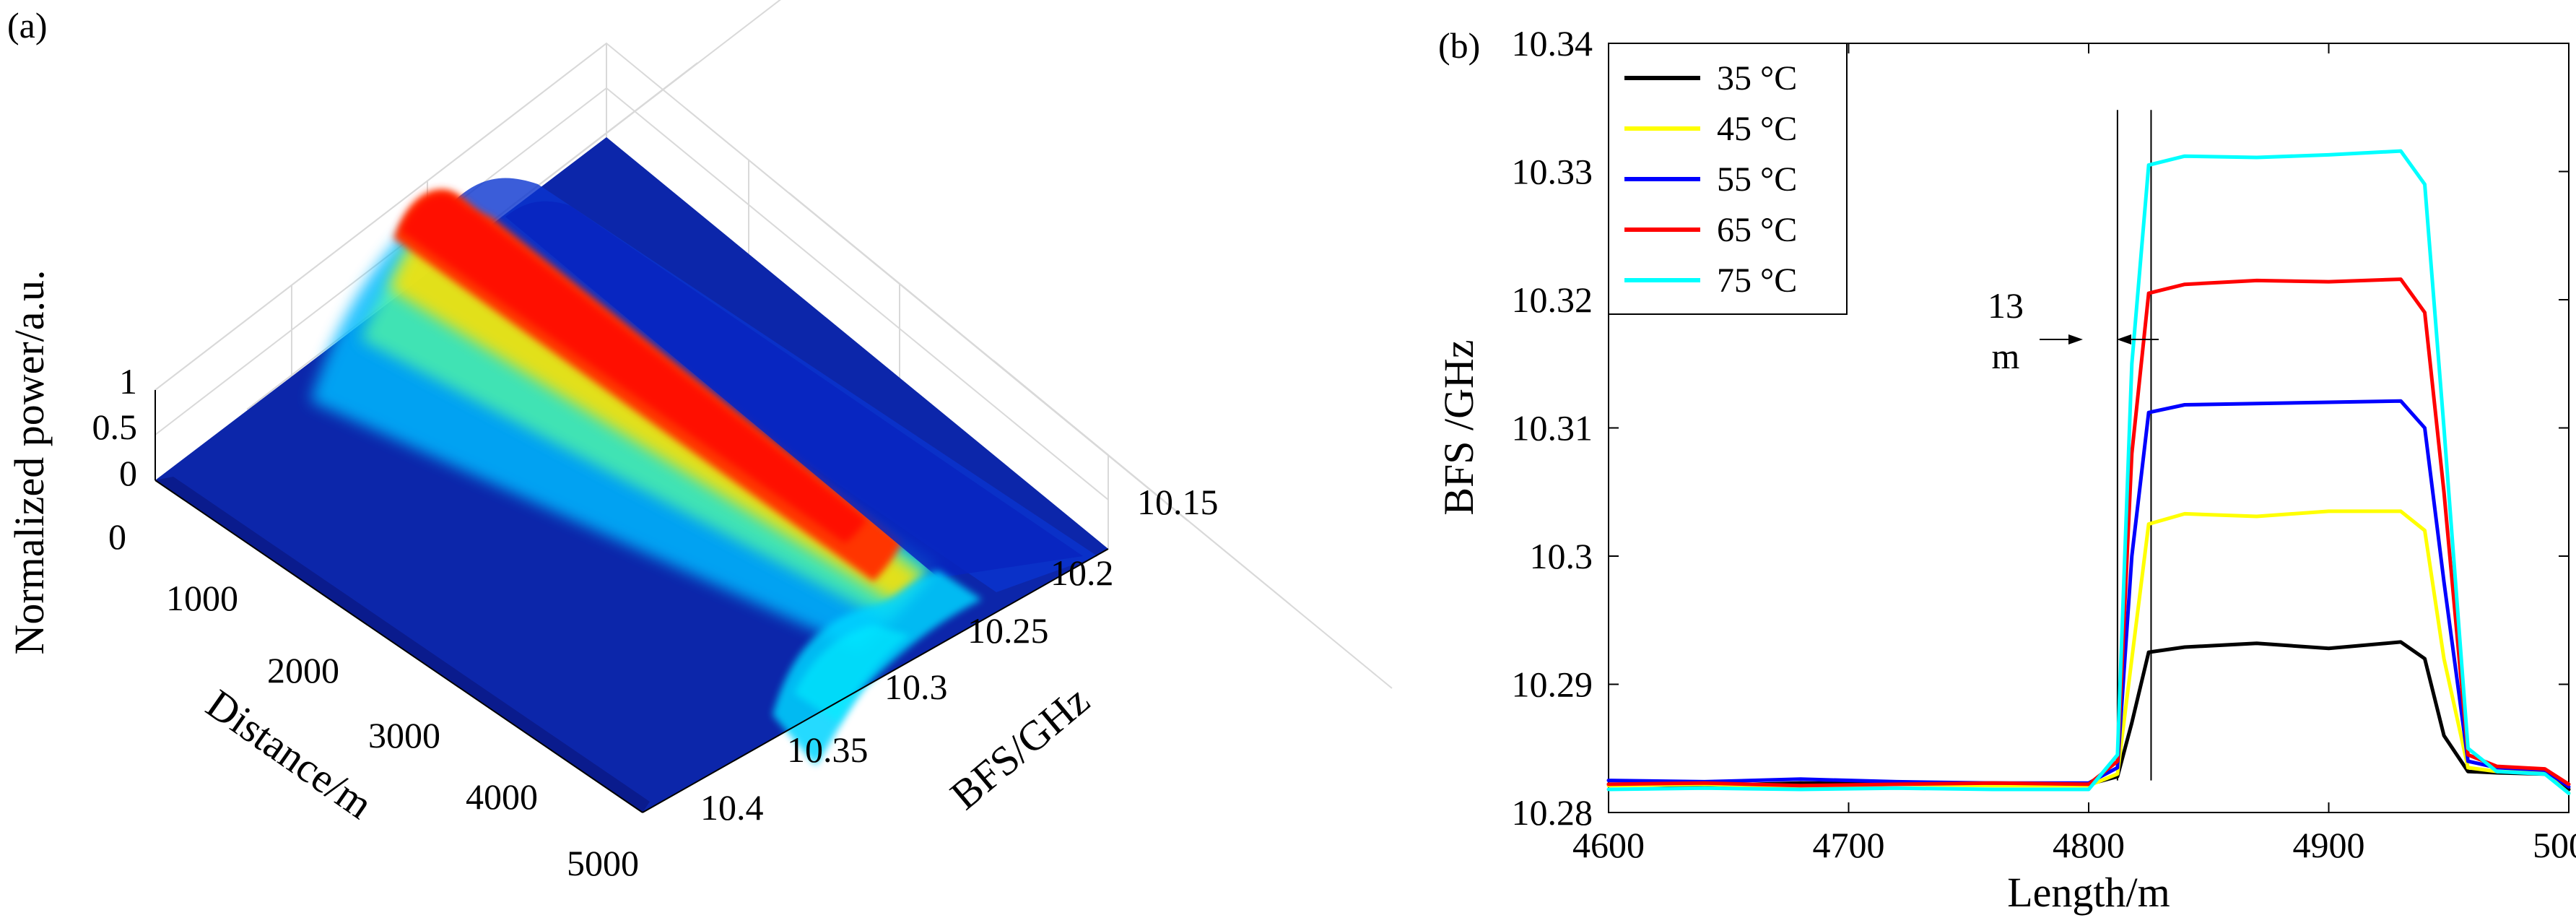 This screenshot has height=923, width=2576. What do you see at coordinates (1459, 45) in the screenshot?
I see `panel-b-label: (b)` at bounding box center [1459, 45].